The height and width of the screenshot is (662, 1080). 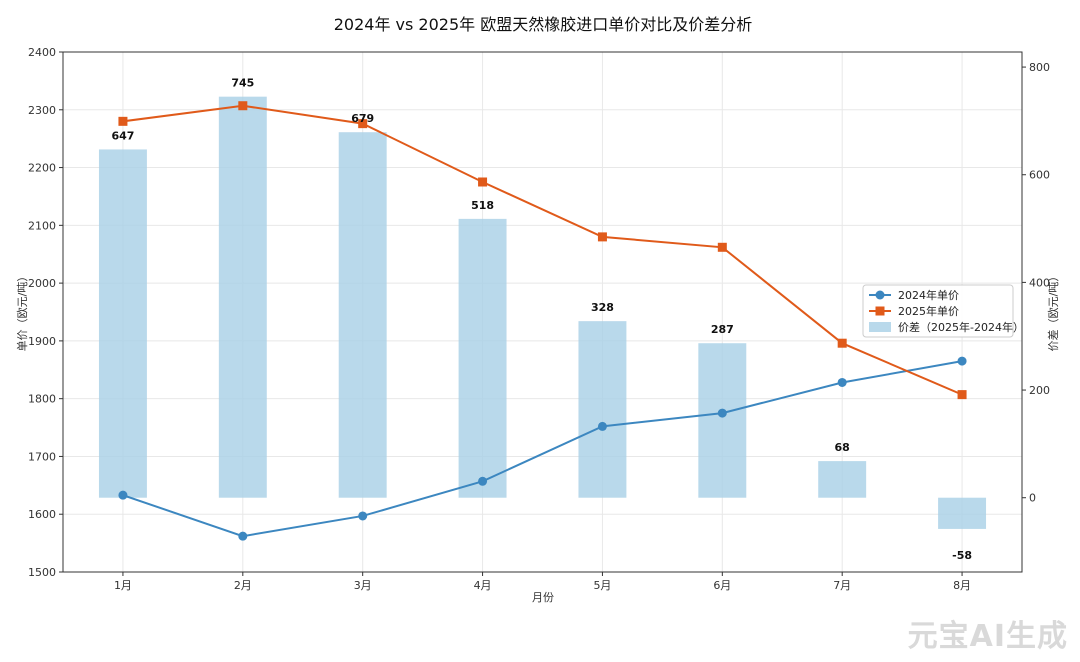 What do you see at coordinates (602, 307) in the screenshot?
I see `bar-value-label: 328` at bounding box center [602, 307].